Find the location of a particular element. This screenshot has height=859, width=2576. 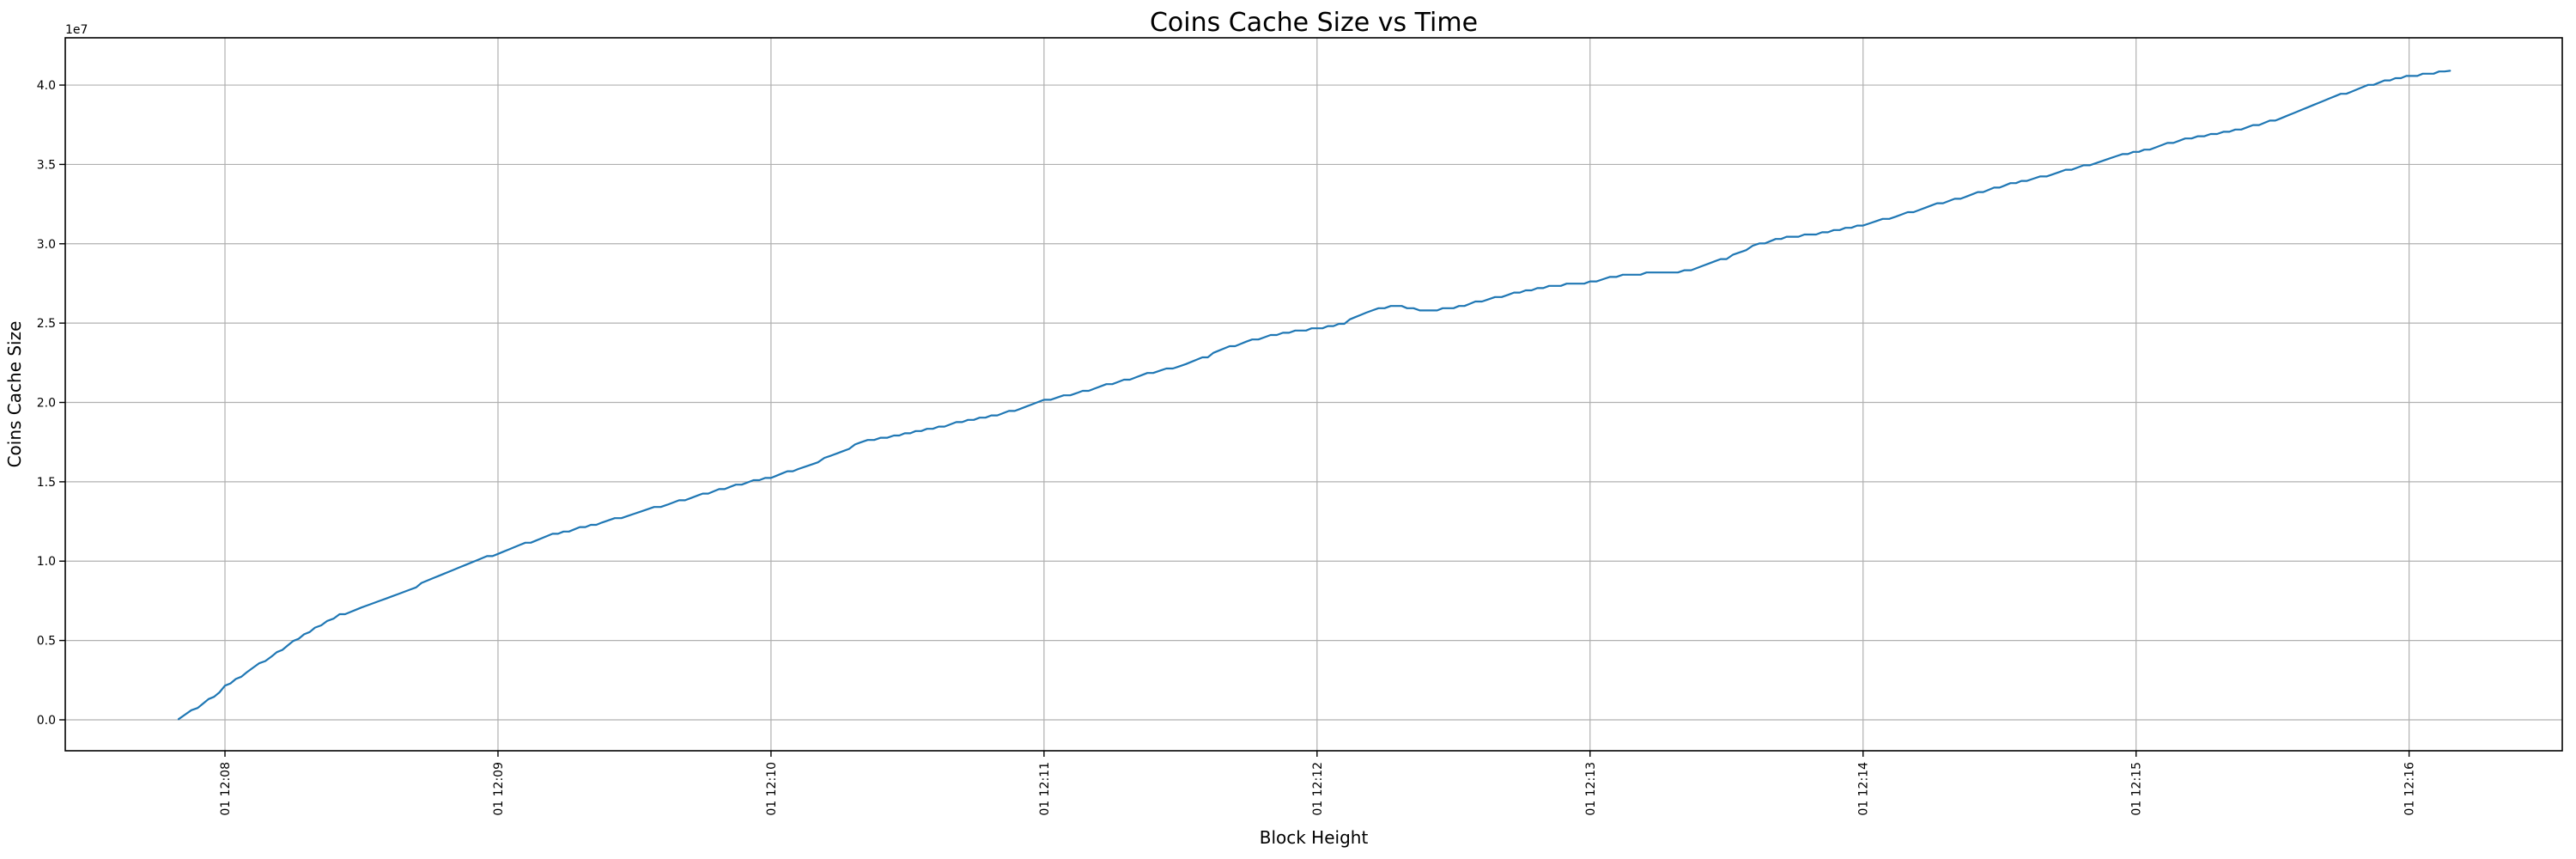

x-tick-label: 01 12:12 is located at coordinates (1318, 789).